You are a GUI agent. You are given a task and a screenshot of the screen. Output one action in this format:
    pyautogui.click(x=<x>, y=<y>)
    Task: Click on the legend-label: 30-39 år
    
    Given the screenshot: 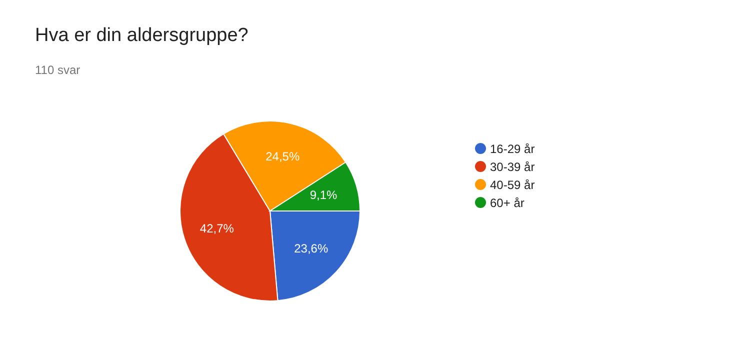 What is the action you would take?
    pyautogui.click(x=512, y=167)
    